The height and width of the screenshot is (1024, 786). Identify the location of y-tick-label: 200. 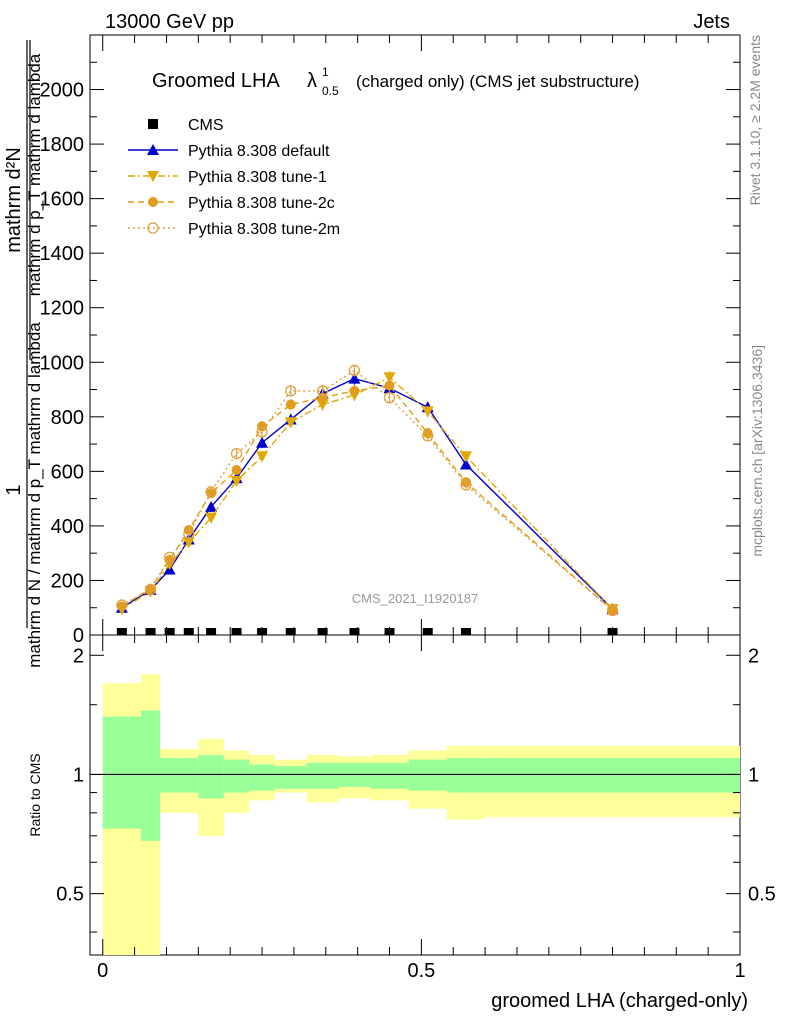
(67, 581).